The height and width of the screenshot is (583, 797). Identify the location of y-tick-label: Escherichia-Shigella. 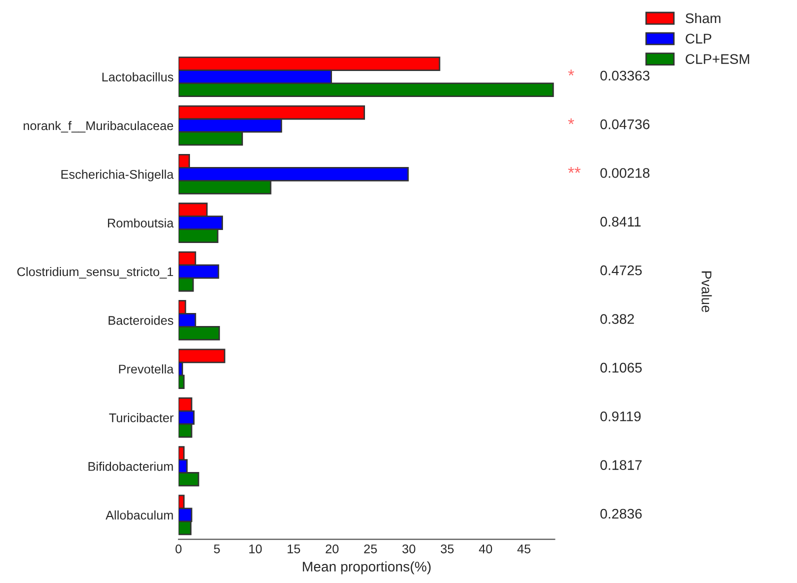
(117, 176).